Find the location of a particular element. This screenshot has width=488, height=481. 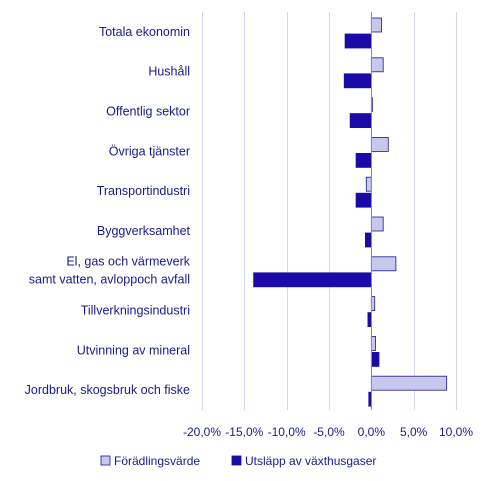

legend-label-utslapp: Utsläpp av växthusgaser is located at coordinates (310, 461).